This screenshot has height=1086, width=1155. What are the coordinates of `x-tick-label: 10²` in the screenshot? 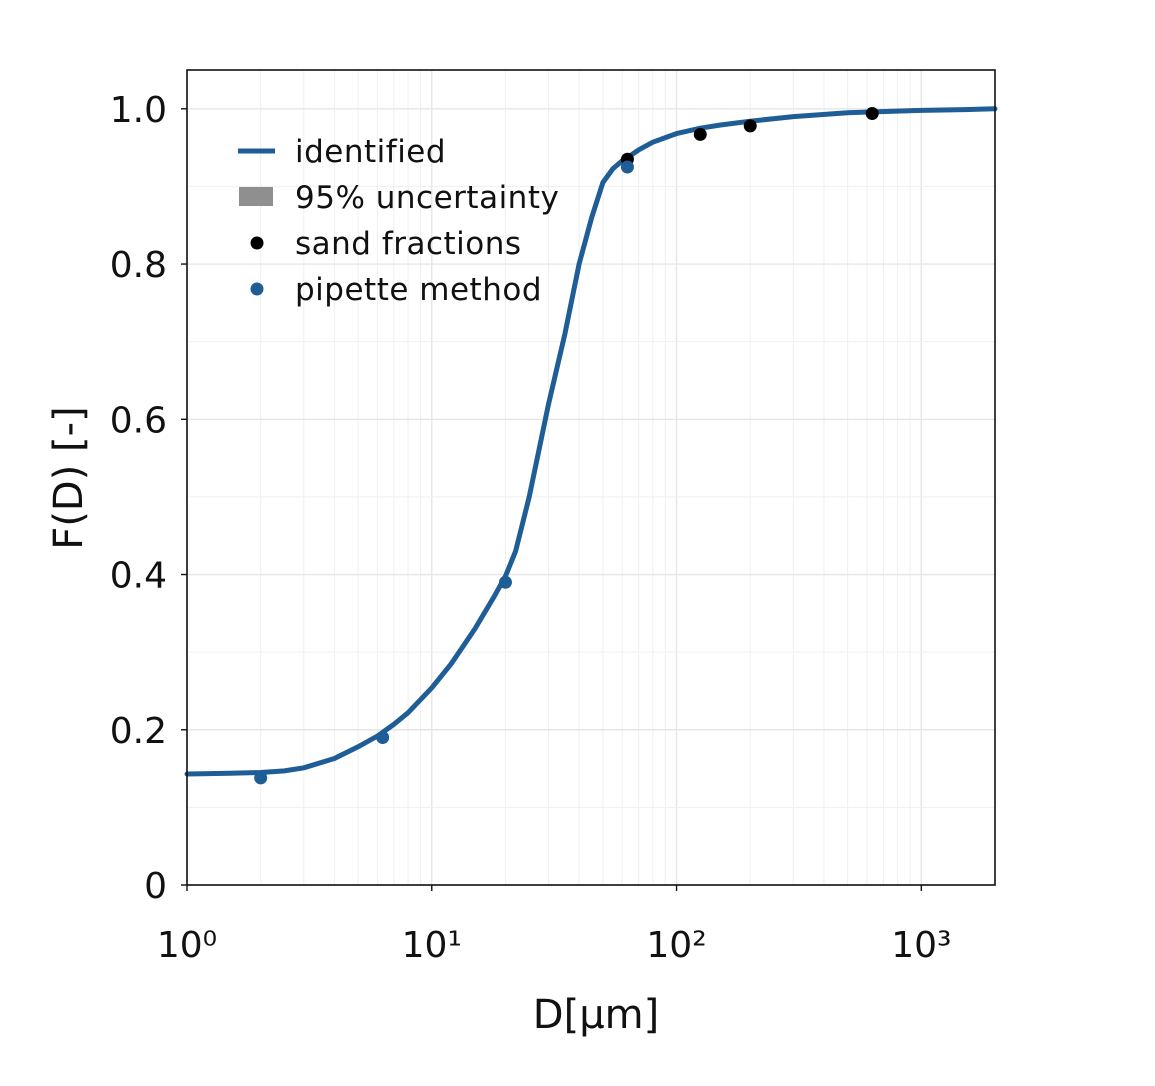 It's located at (676, 945).